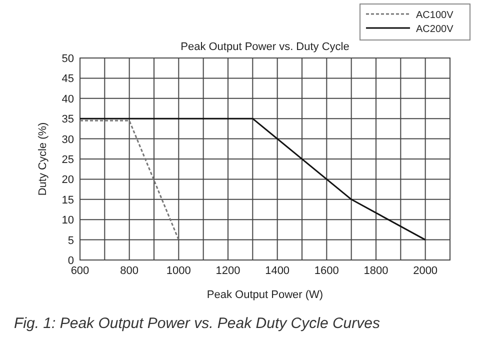 The width and height of the screenshot is (480, 350). I want to click on caption: Fig. 1: Peak Output Power vs. Peak Duty Cycle Curves, so click(197, 323).